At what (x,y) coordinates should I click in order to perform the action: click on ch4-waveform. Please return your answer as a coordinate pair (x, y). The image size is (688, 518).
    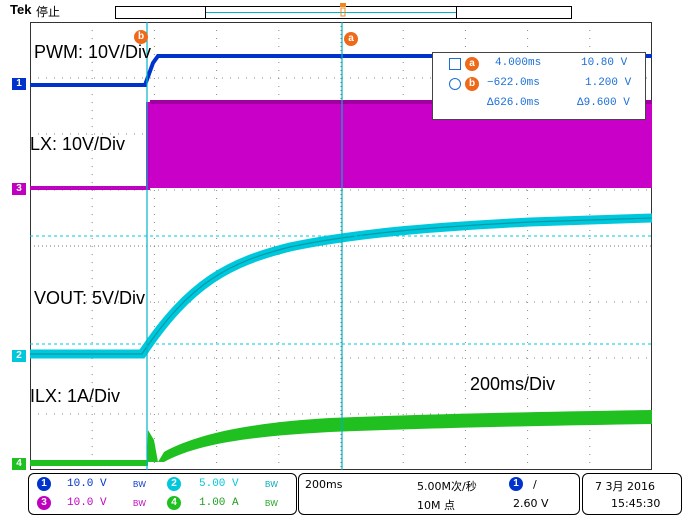
    Looking at the image, I should click on (341, 438).